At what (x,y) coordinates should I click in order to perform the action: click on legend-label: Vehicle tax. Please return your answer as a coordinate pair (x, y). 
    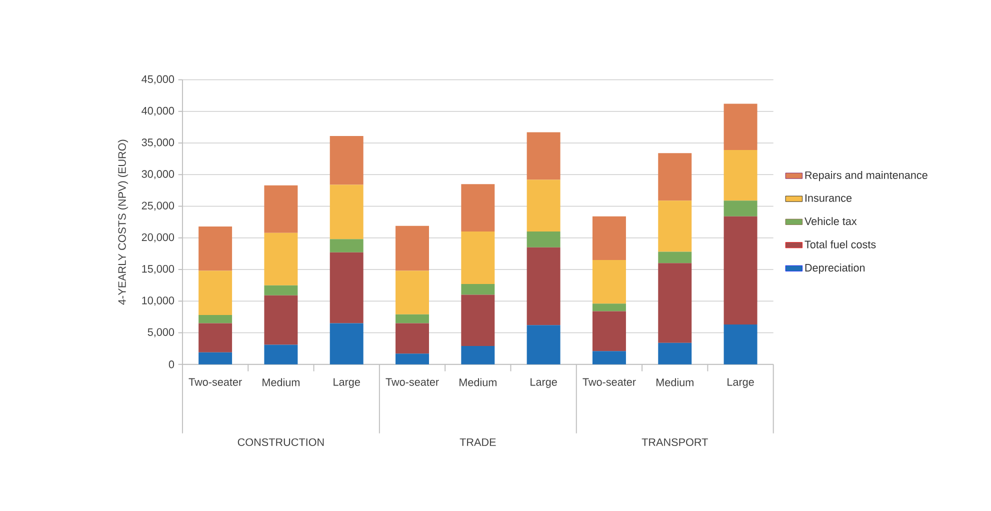
    Looking at the image, I should click on (830, 221).